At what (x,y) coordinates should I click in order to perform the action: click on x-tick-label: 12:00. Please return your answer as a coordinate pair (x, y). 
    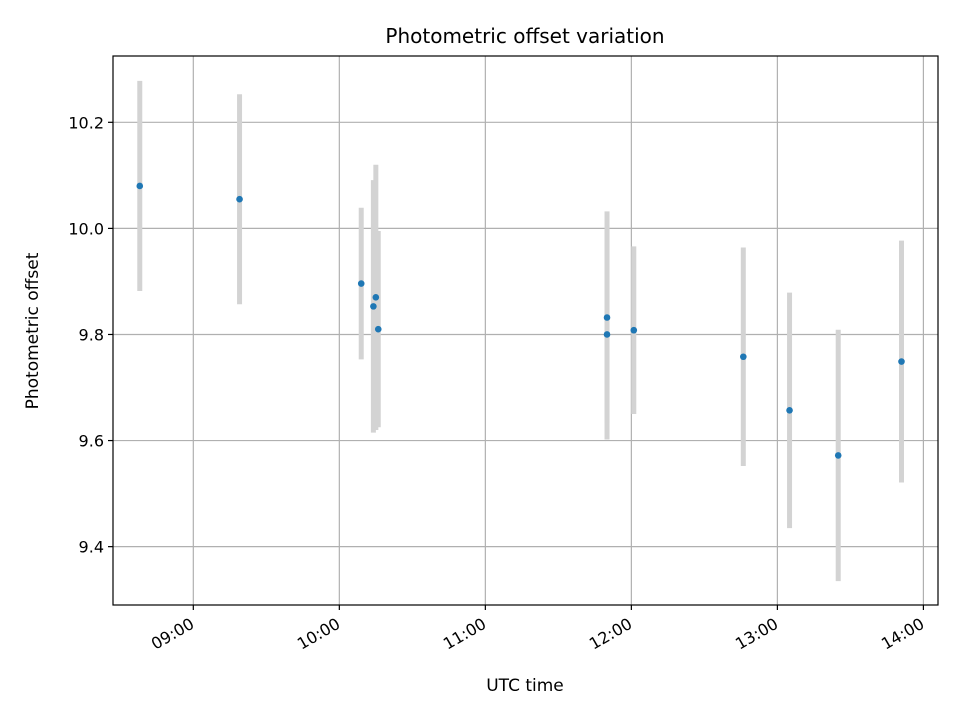
    Looking at the image, I should click on (610, 634).